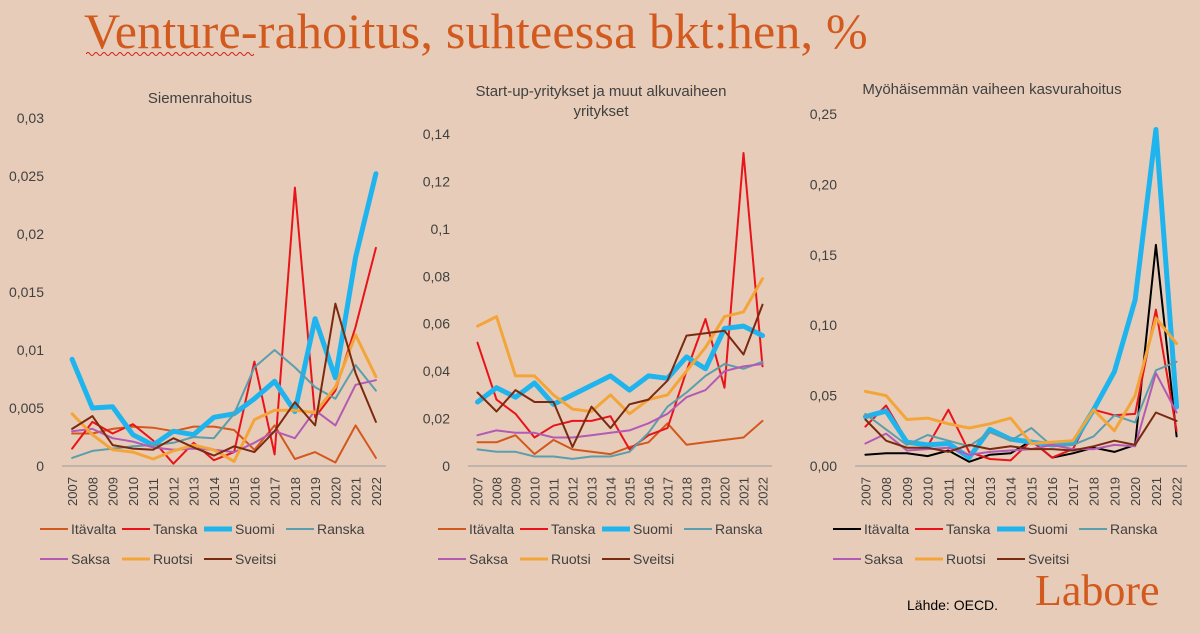  I want to click on main-title: Venture-rahoitus, suhteessa bkt:hen, %, so click(476, 31).